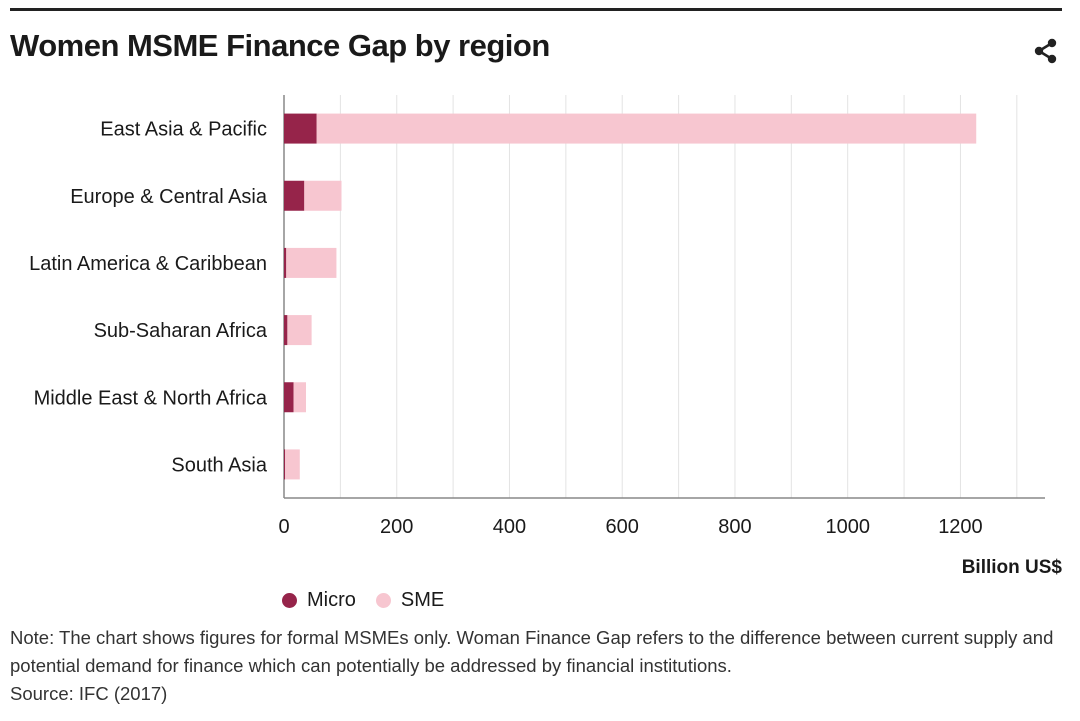 This screenshot has height=721, width=1080. What do you see at coordinates (536, 9) in the screenshot?
I see `top-rule` at bounding box center [536, 9].